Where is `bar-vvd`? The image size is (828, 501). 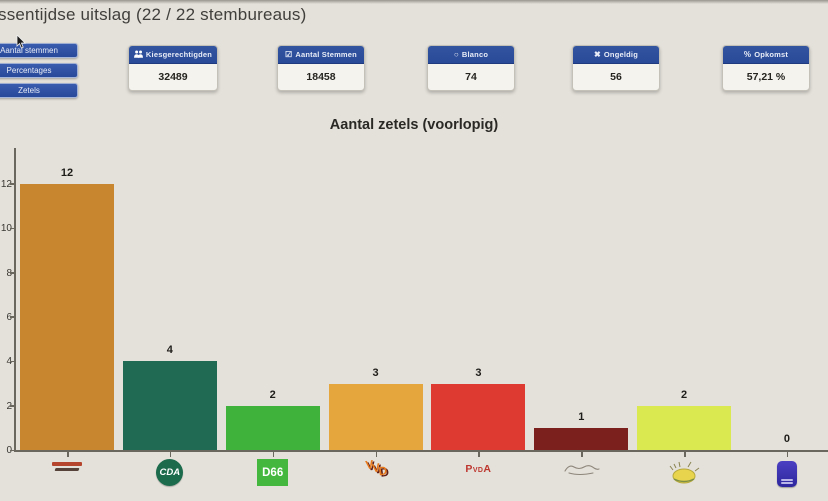
bar-vvd is located at coordinates (375, 416).